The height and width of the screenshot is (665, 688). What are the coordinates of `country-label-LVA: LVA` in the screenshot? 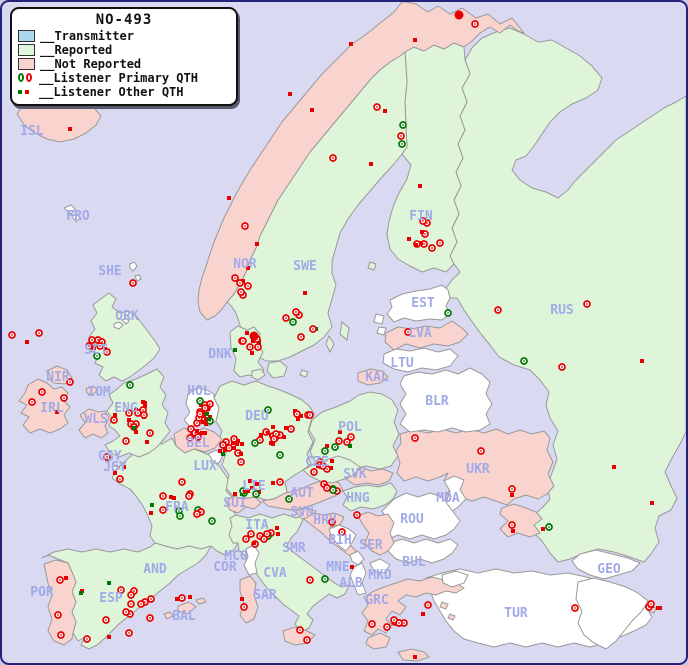 It's located at (420, 333).